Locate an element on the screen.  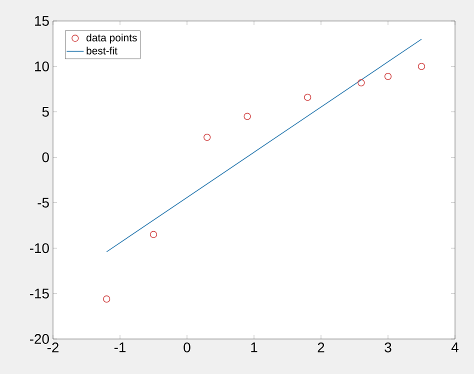
x-tick-label: -1 is located at coordinates (120, 347).